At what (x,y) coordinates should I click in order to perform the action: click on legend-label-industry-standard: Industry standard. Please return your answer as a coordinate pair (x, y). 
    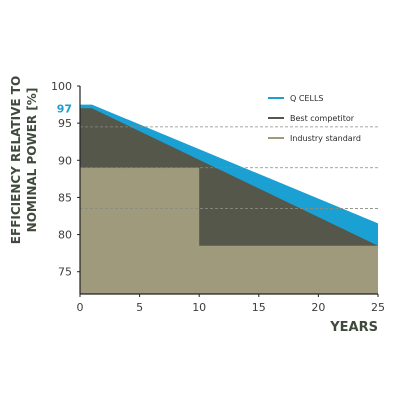
    Looking at the image, I should click on (325, 138).